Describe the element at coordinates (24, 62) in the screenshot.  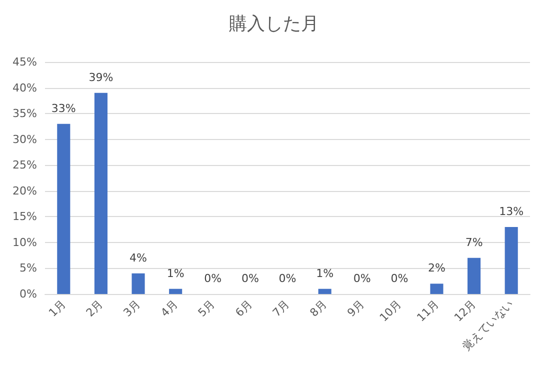
I see `y-tick-label: 45%` at that location.